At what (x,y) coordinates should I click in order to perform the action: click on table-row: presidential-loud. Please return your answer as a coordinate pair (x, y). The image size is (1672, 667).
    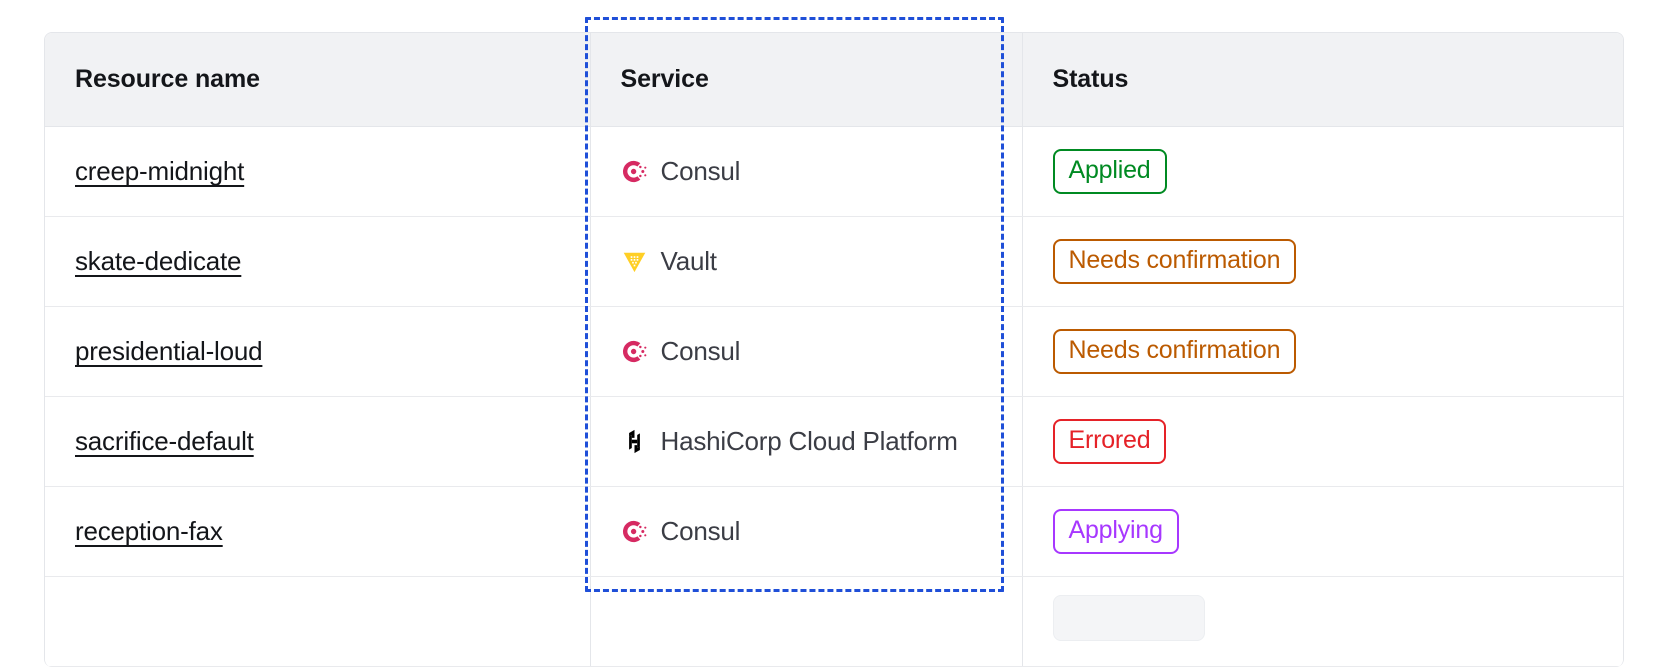
    Looking at the image, I should click on (834, 351).